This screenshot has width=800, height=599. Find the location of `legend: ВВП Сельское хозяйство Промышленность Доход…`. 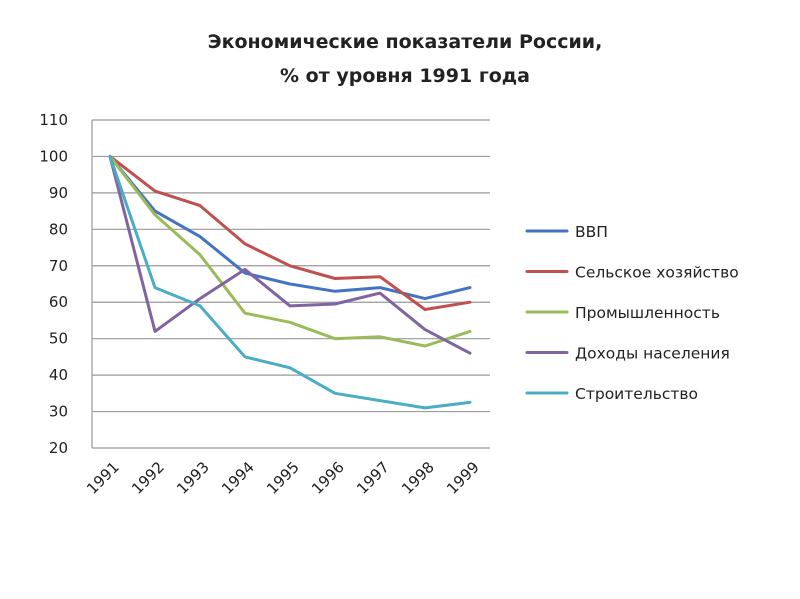

legend: ВВП Сельское хозяйство Промышленность Доход… is located at coordinates (632, 313).